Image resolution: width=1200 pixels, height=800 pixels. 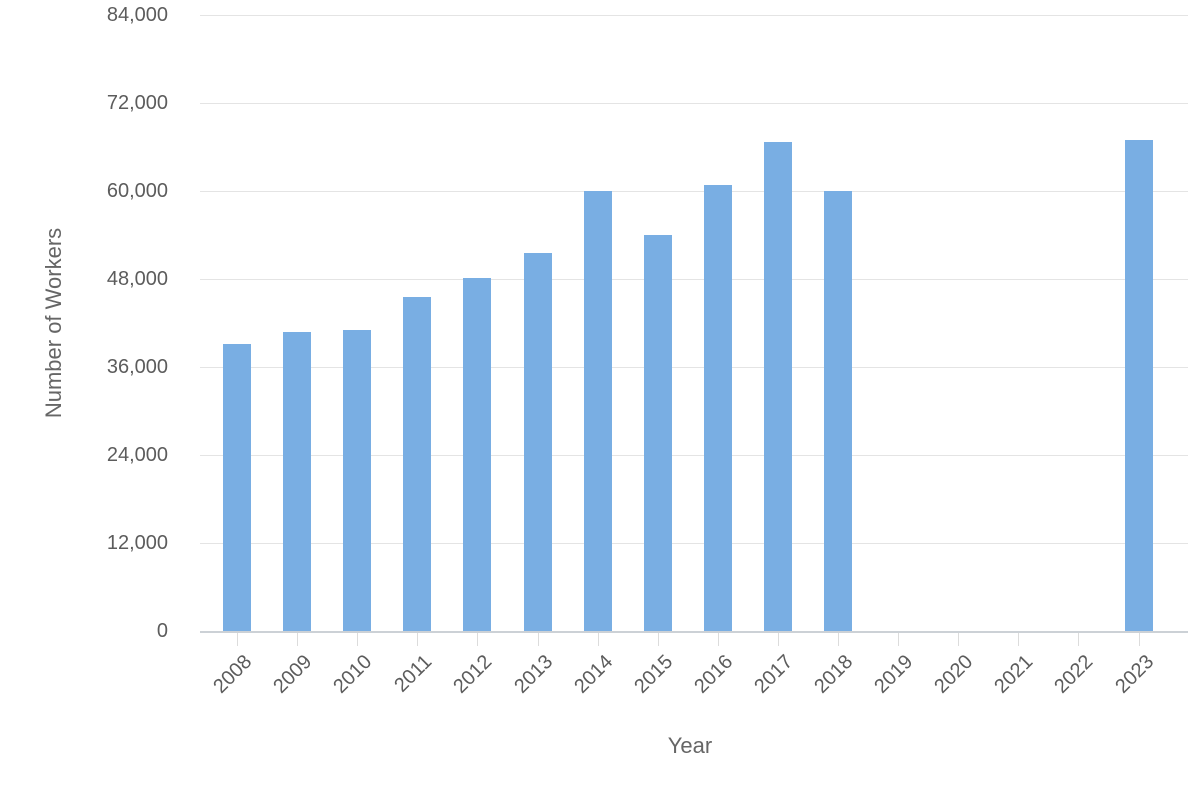 What do you see at coordinates (959, 639) in the screenshot?
I see `x-tick-mark-2020` at bounding box center [959, 639].